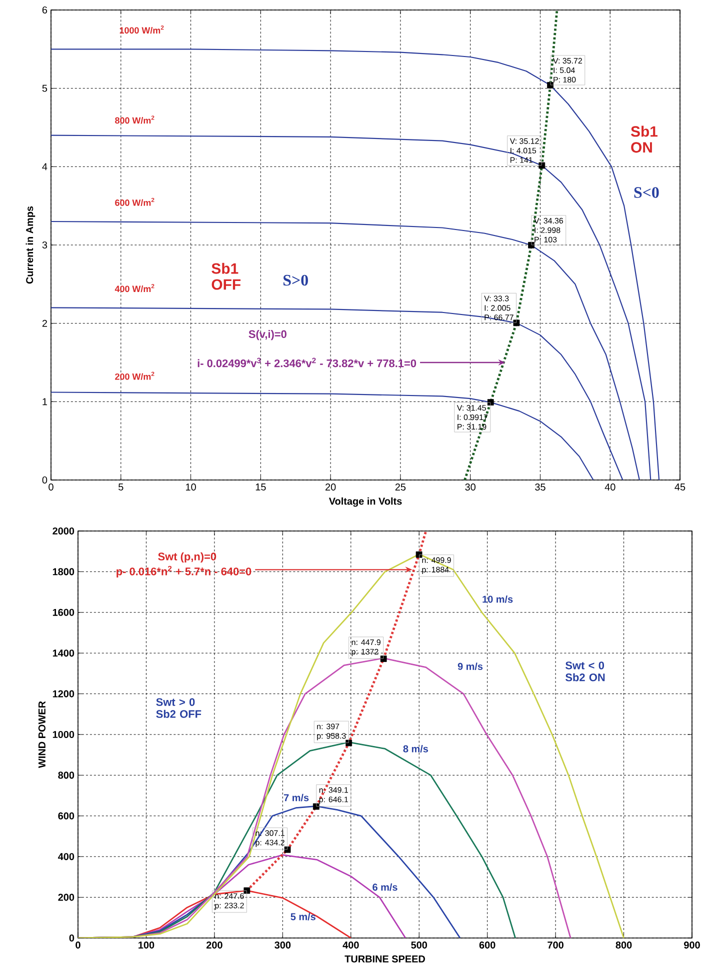 Image resolution: width=702 pixels, height=973 pixels. Describe the element at coordinates (134, 288) in the screenshot. I see `series-label: 400 W/m$^{2}$` at that location.